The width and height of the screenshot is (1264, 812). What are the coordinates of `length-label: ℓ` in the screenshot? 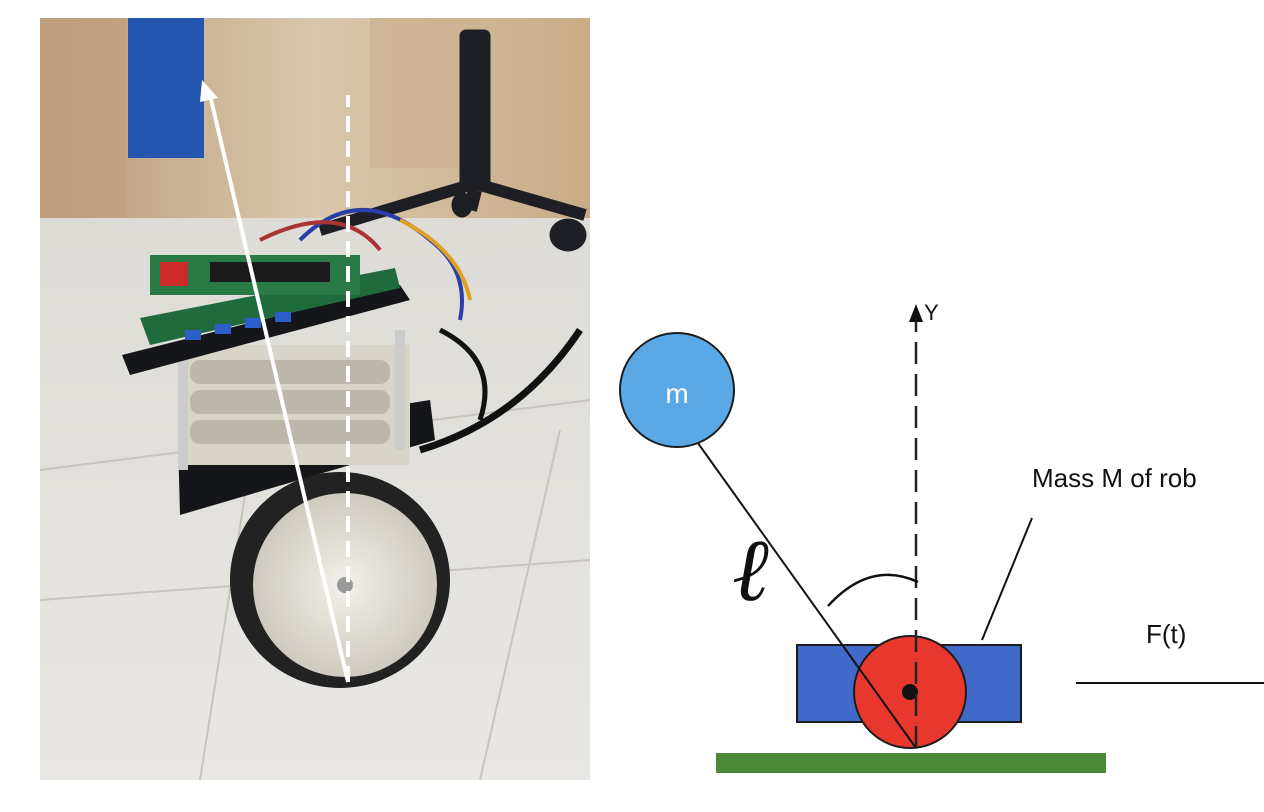 It's located at (750, 569).